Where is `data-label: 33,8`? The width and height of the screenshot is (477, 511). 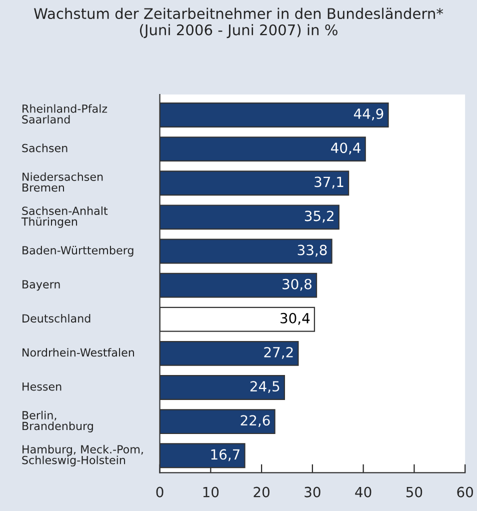
data-label: 33,8 is located at coordinates (312, 250).